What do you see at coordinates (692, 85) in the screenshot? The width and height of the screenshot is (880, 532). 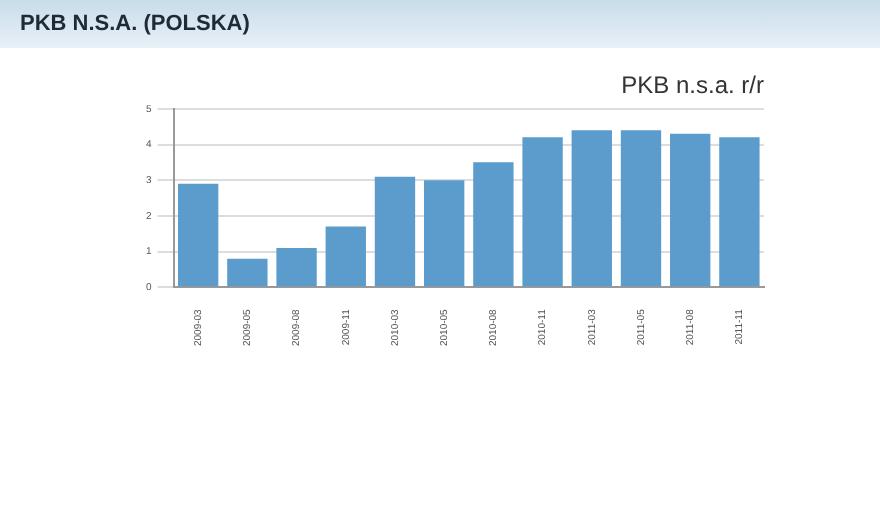 I see `chart-subtitle: PKB n.s.a. r/r` at bounding box center [692, 85].